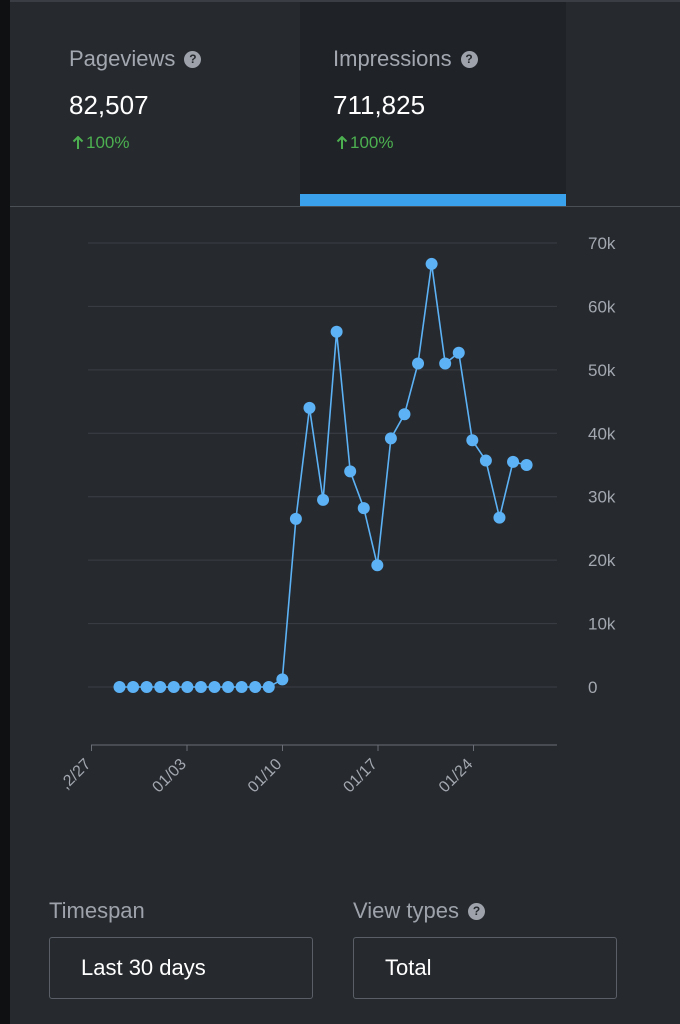 The height and width of the screenshot is (1024, 680). I want to click on tab-label: Impressions ?, so click(405, 59).